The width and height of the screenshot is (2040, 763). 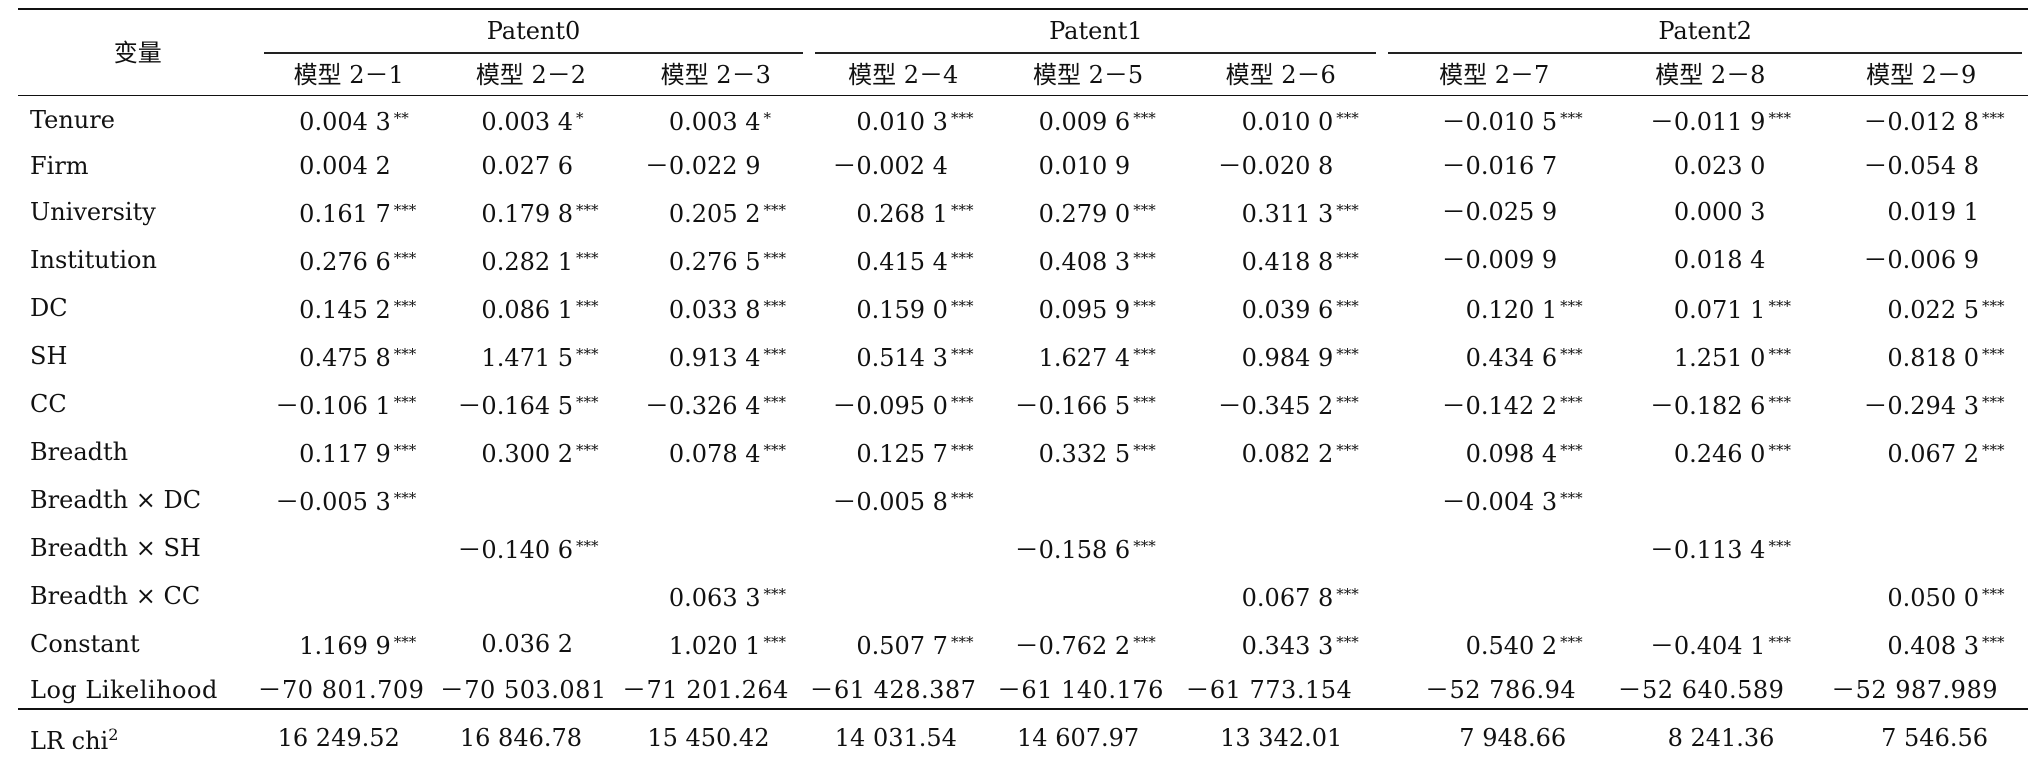 I want to click on model-header: 模型 2－7, so click(x=1494, y=75).